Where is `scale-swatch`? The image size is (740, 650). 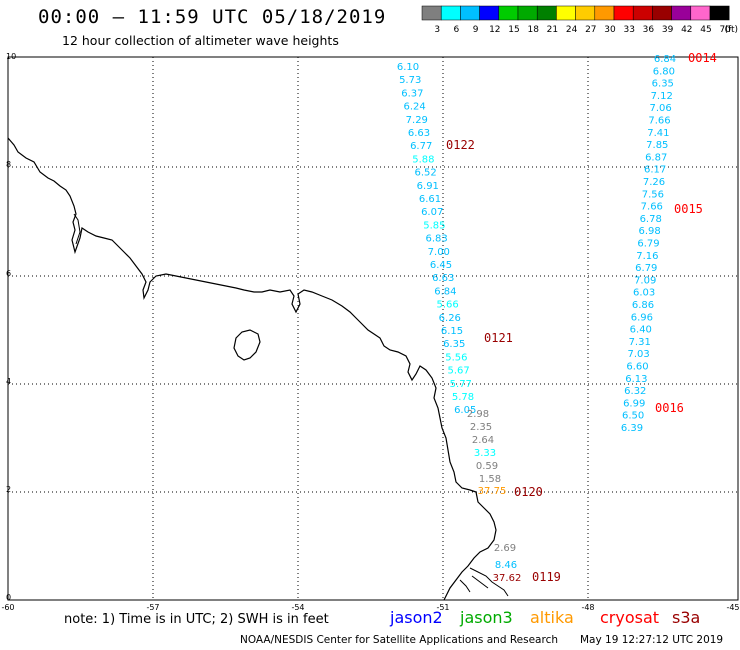
scale-swatch is located at coordinates (719, 13).